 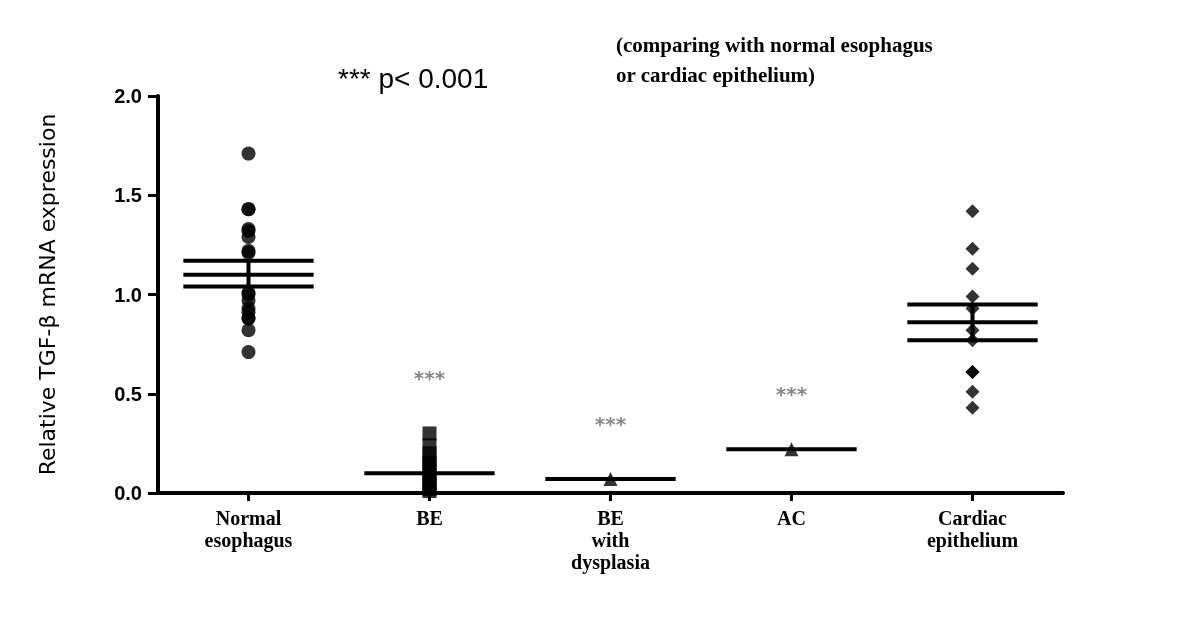 I want to click on x-tick-label: Normal esophagus, so click(x=248, y=529).